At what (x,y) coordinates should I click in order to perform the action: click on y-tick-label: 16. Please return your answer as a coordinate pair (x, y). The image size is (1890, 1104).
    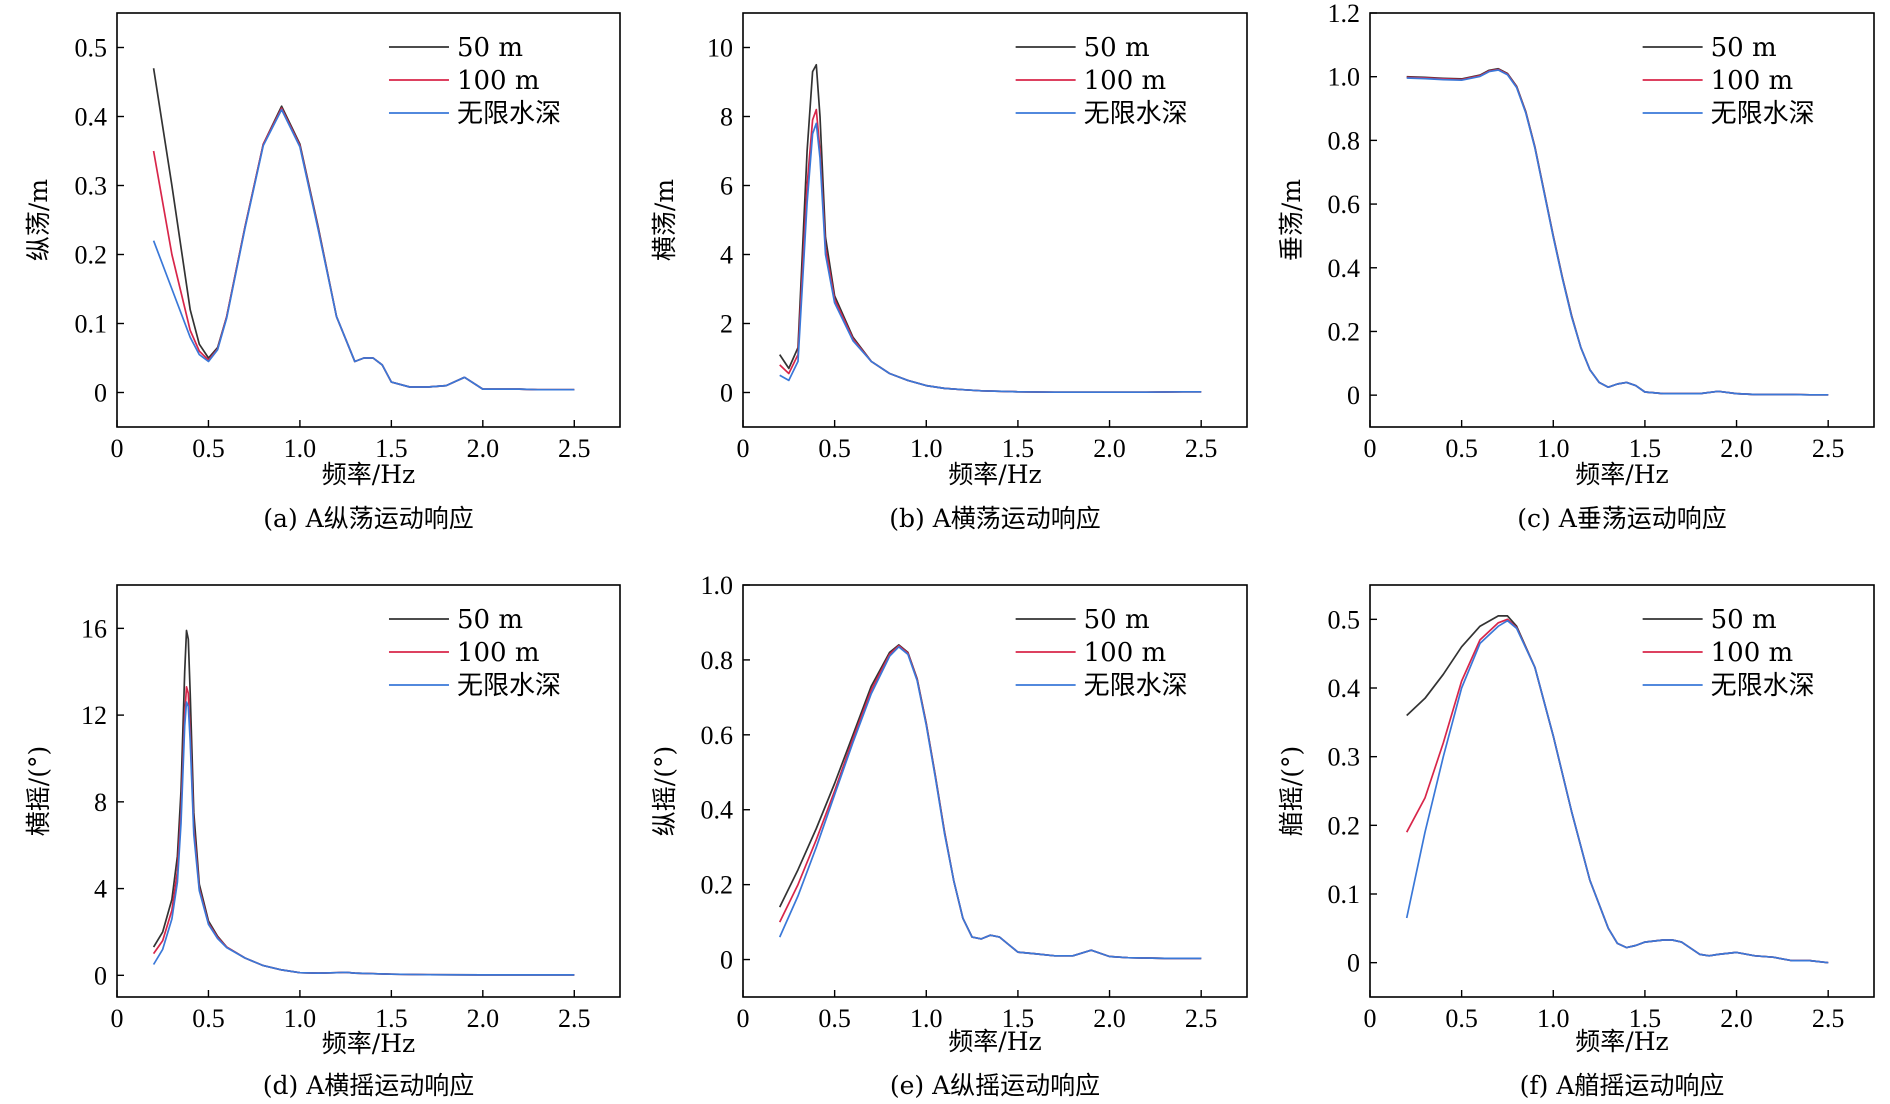
    Looking at the image, I should click on (94, 628).